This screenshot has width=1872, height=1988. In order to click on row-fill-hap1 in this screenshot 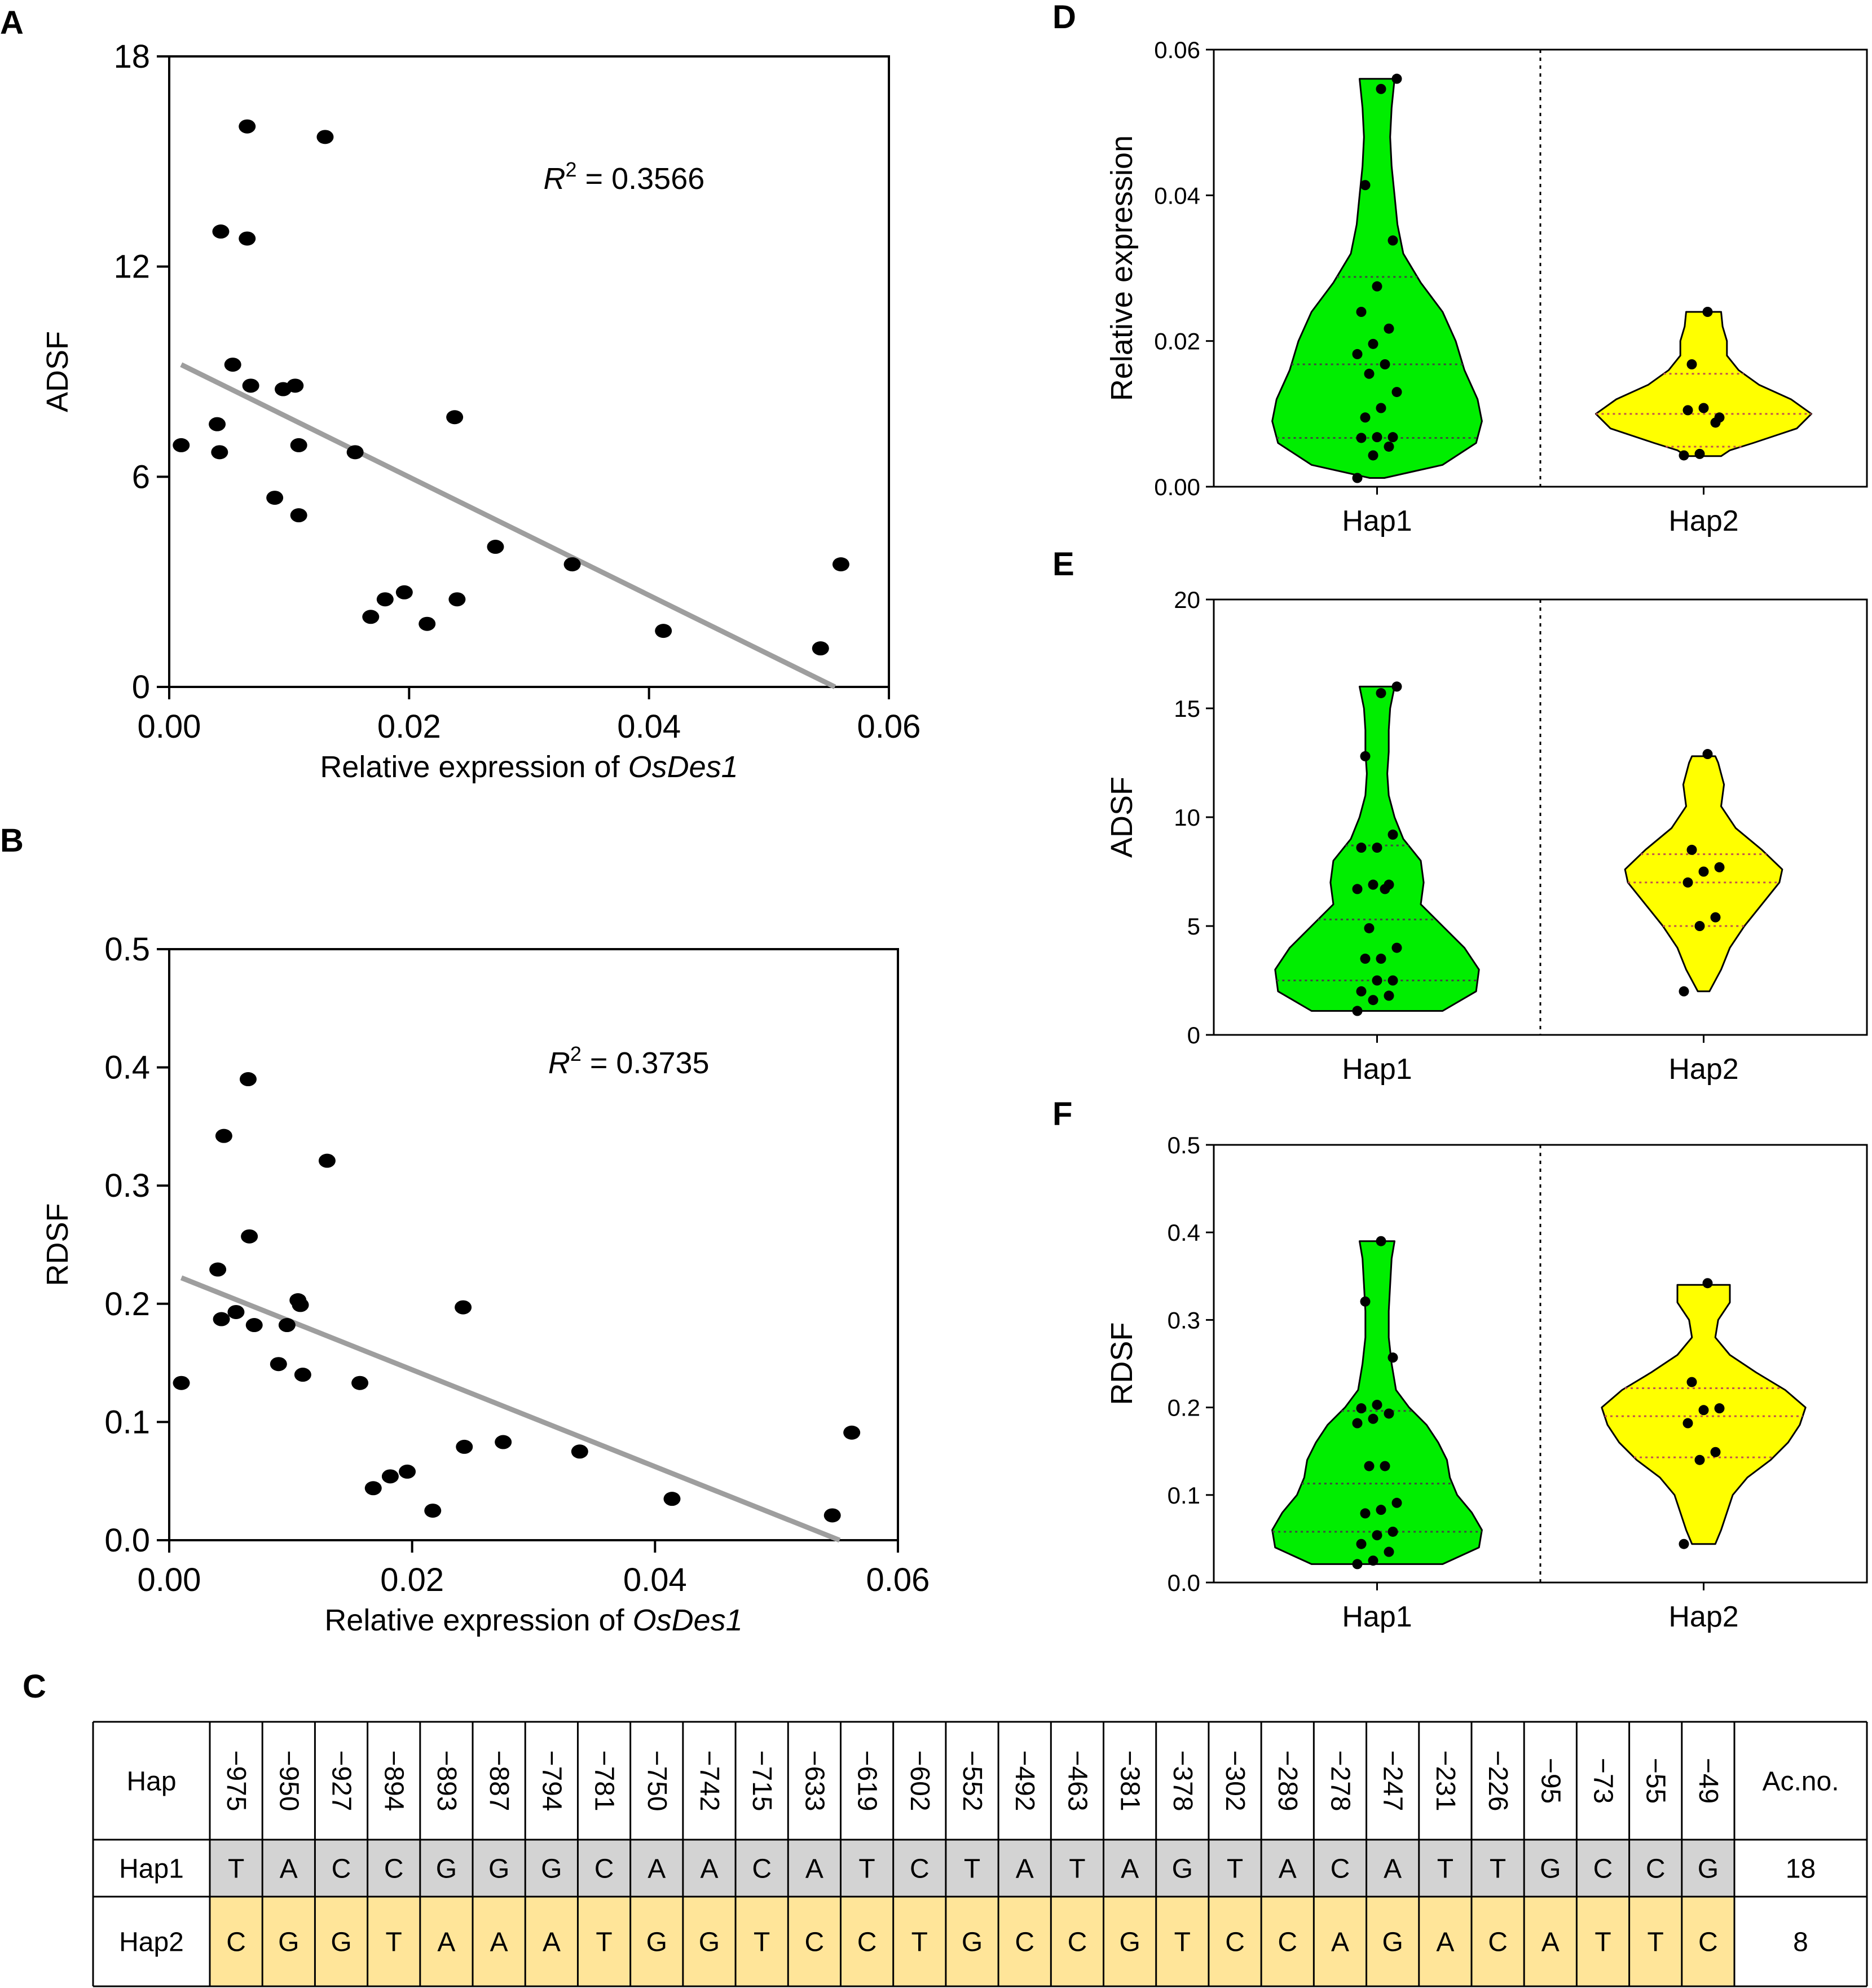, I will do `click(972, 1868)`.